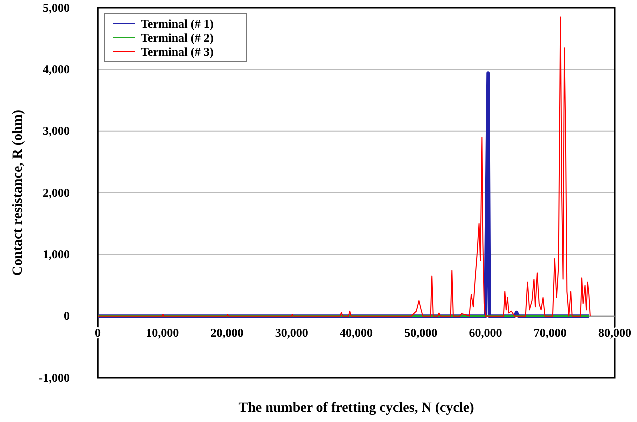 The width and height of the screenshot is (637, 422). What do you see at coordinates (177, 52) in the screenshot?
I see `legend-label: Terminal (# 3)` at bounding box center [177, 52].